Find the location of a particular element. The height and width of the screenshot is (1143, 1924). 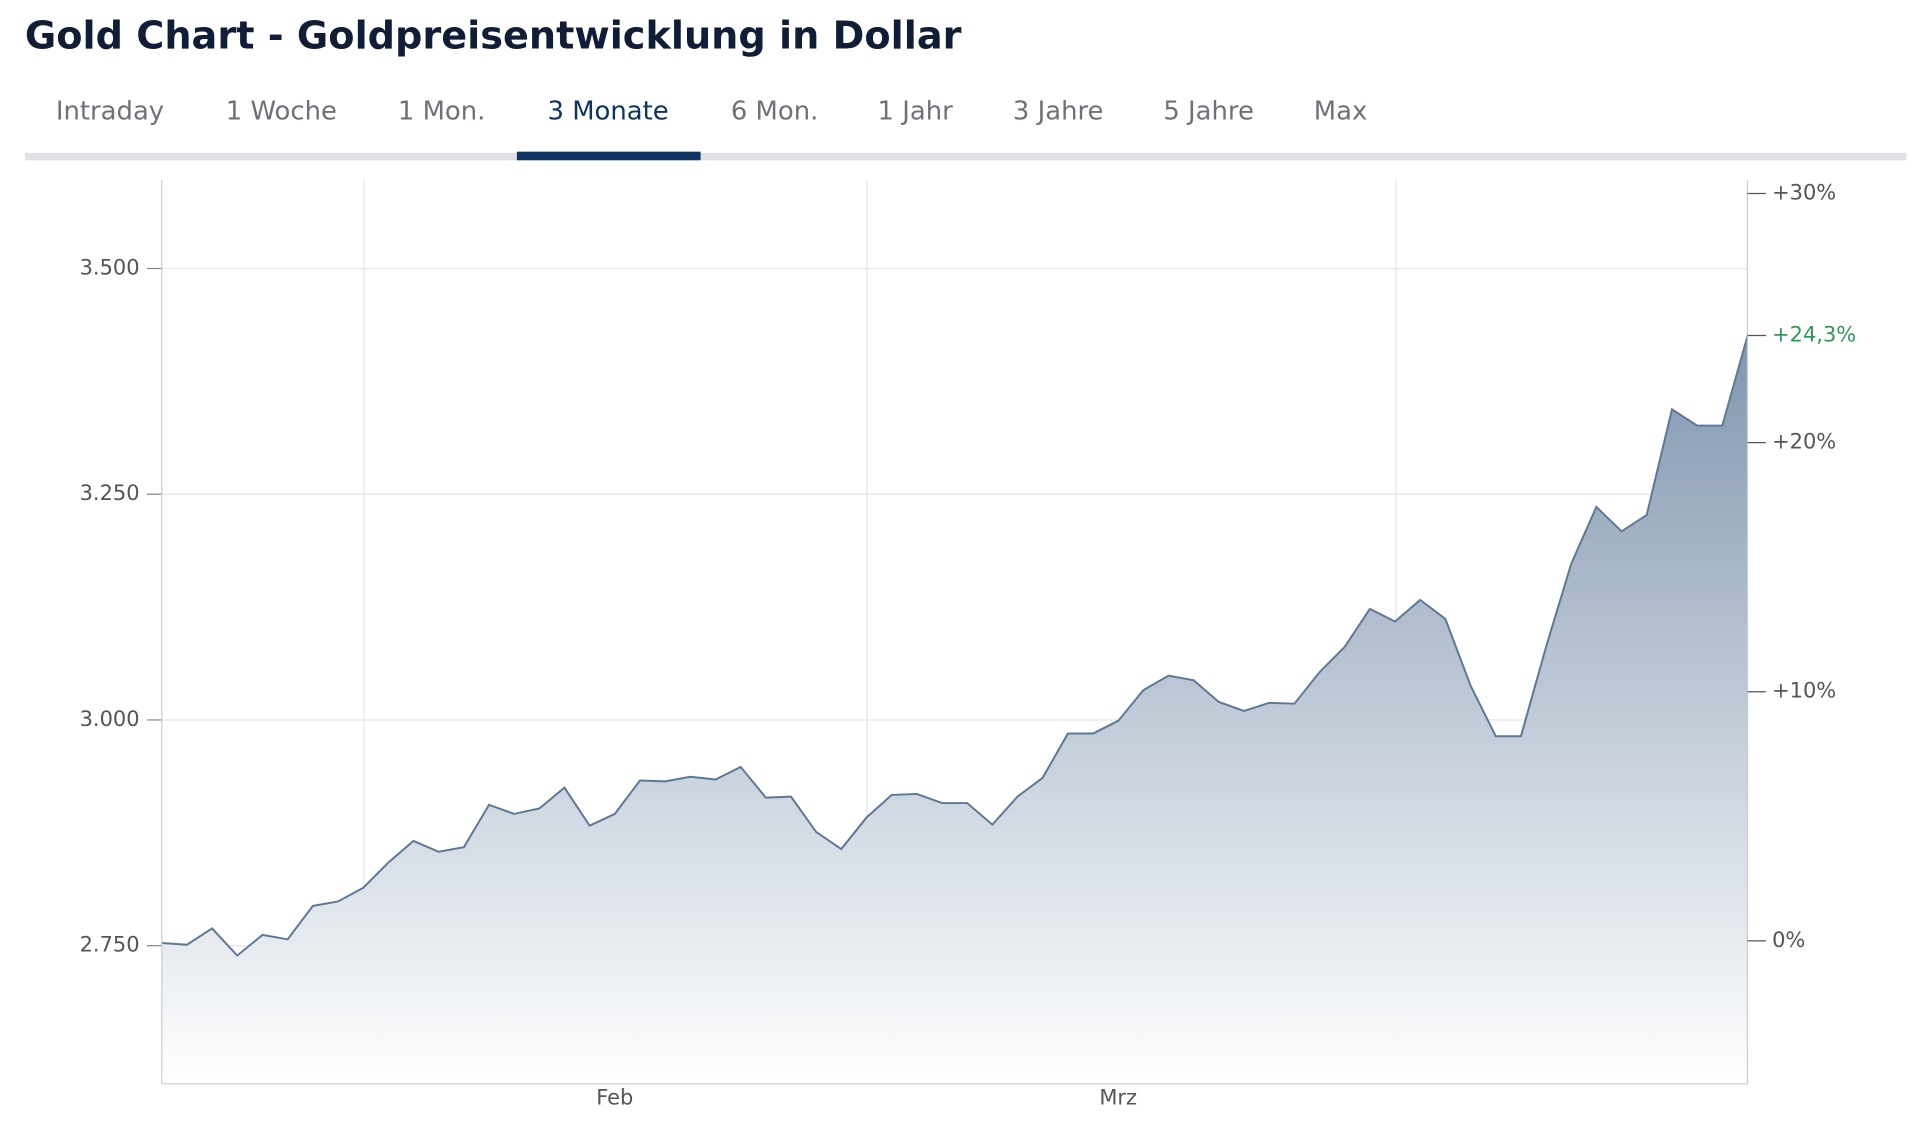

y-tick-label: 2.750 is located at coordinates (110, 945).